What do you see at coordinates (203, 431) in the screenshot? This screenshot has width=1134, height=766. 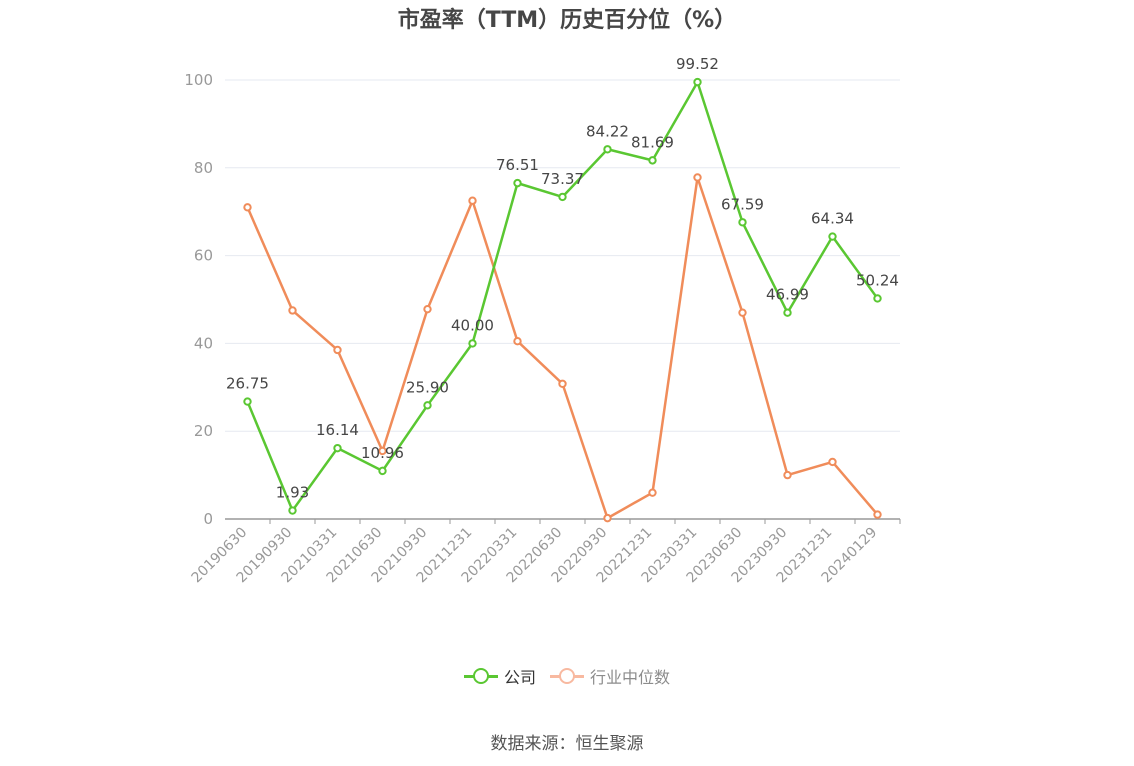 I see `y-tick-label: 20` at bounding box center [203, 431].